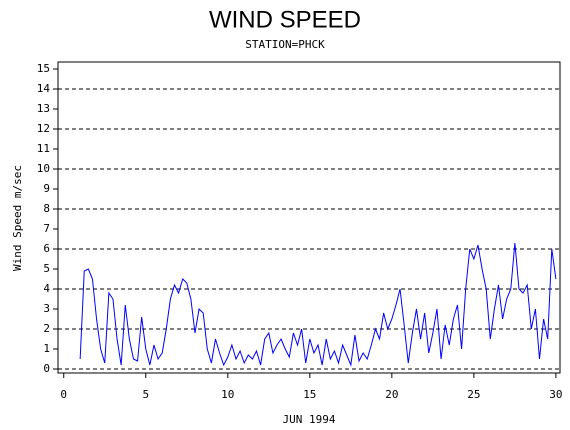 Image resolution: width=570 pixels, height=430 pixels. What do you see at coordinates (46, 328) in the screenshot?
I see `y-tick-label: 2` at bounding box center [46, 328].